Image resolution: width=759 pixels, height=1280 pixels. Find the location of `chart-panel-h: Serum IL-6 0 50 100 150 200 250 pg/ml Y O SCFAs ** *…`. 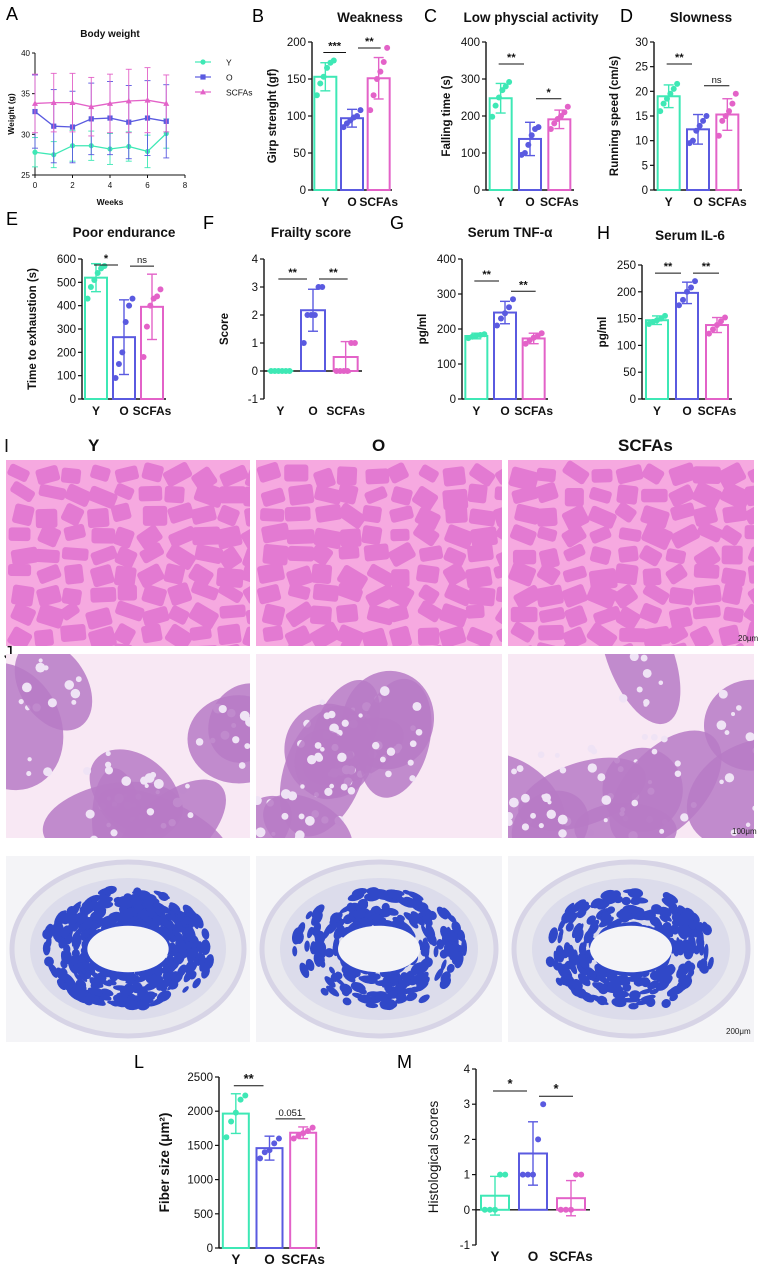

chart-panel-h: Serum IL-6 0 50 100 150 200 250 pg/ml Y O SCFAs ** *… is located at coordinates (667, 323).